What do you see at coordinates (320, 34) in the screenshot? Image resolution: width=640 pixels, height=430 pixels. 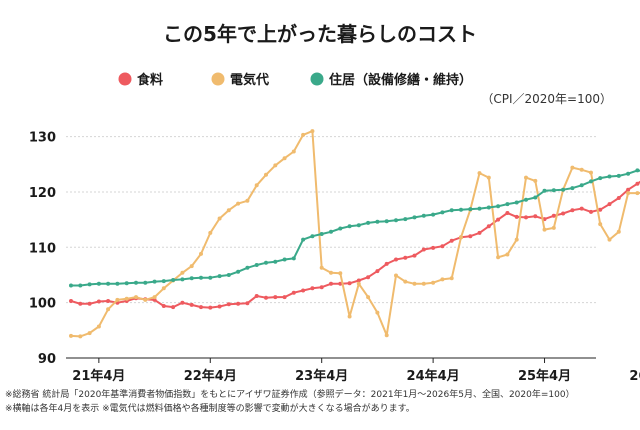 I see `chart-title: この5年で上がった暮らしのコスト` at bounding box center [320, 34].